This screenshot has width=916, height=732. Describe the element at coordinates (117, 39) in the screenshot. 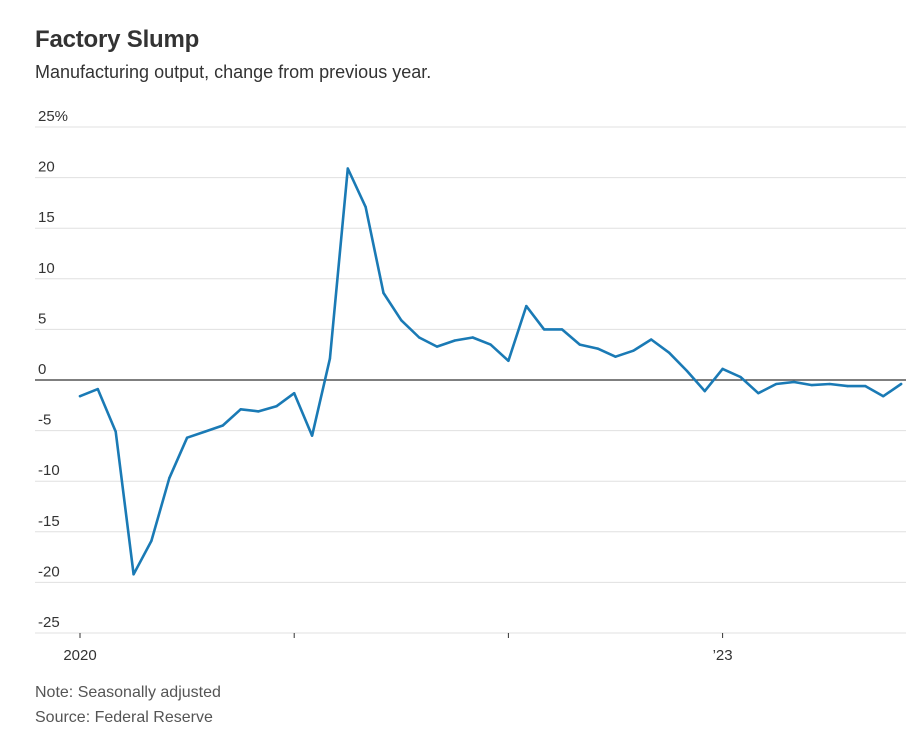

I see `chart-title: Factory Slump` at that location.